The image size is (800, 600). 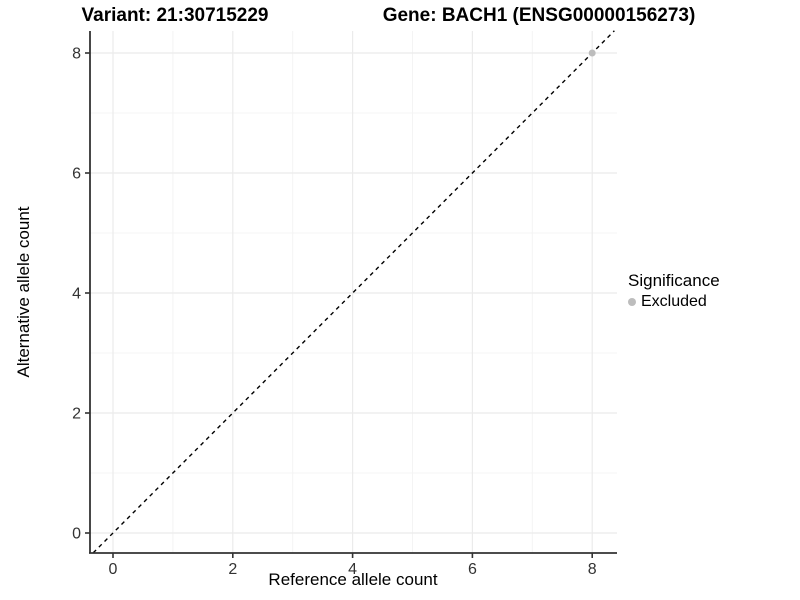 What do you see at coordinates (232, 569) in the screenshot?
I see `x-tick-label: 2` at bounding box center [232, 569].